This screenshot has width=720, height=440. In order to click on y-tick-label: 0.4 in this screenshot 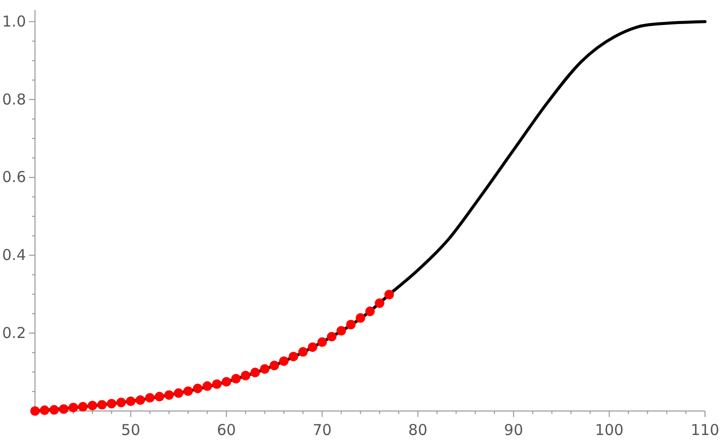, I will do `click(14, 255)`.